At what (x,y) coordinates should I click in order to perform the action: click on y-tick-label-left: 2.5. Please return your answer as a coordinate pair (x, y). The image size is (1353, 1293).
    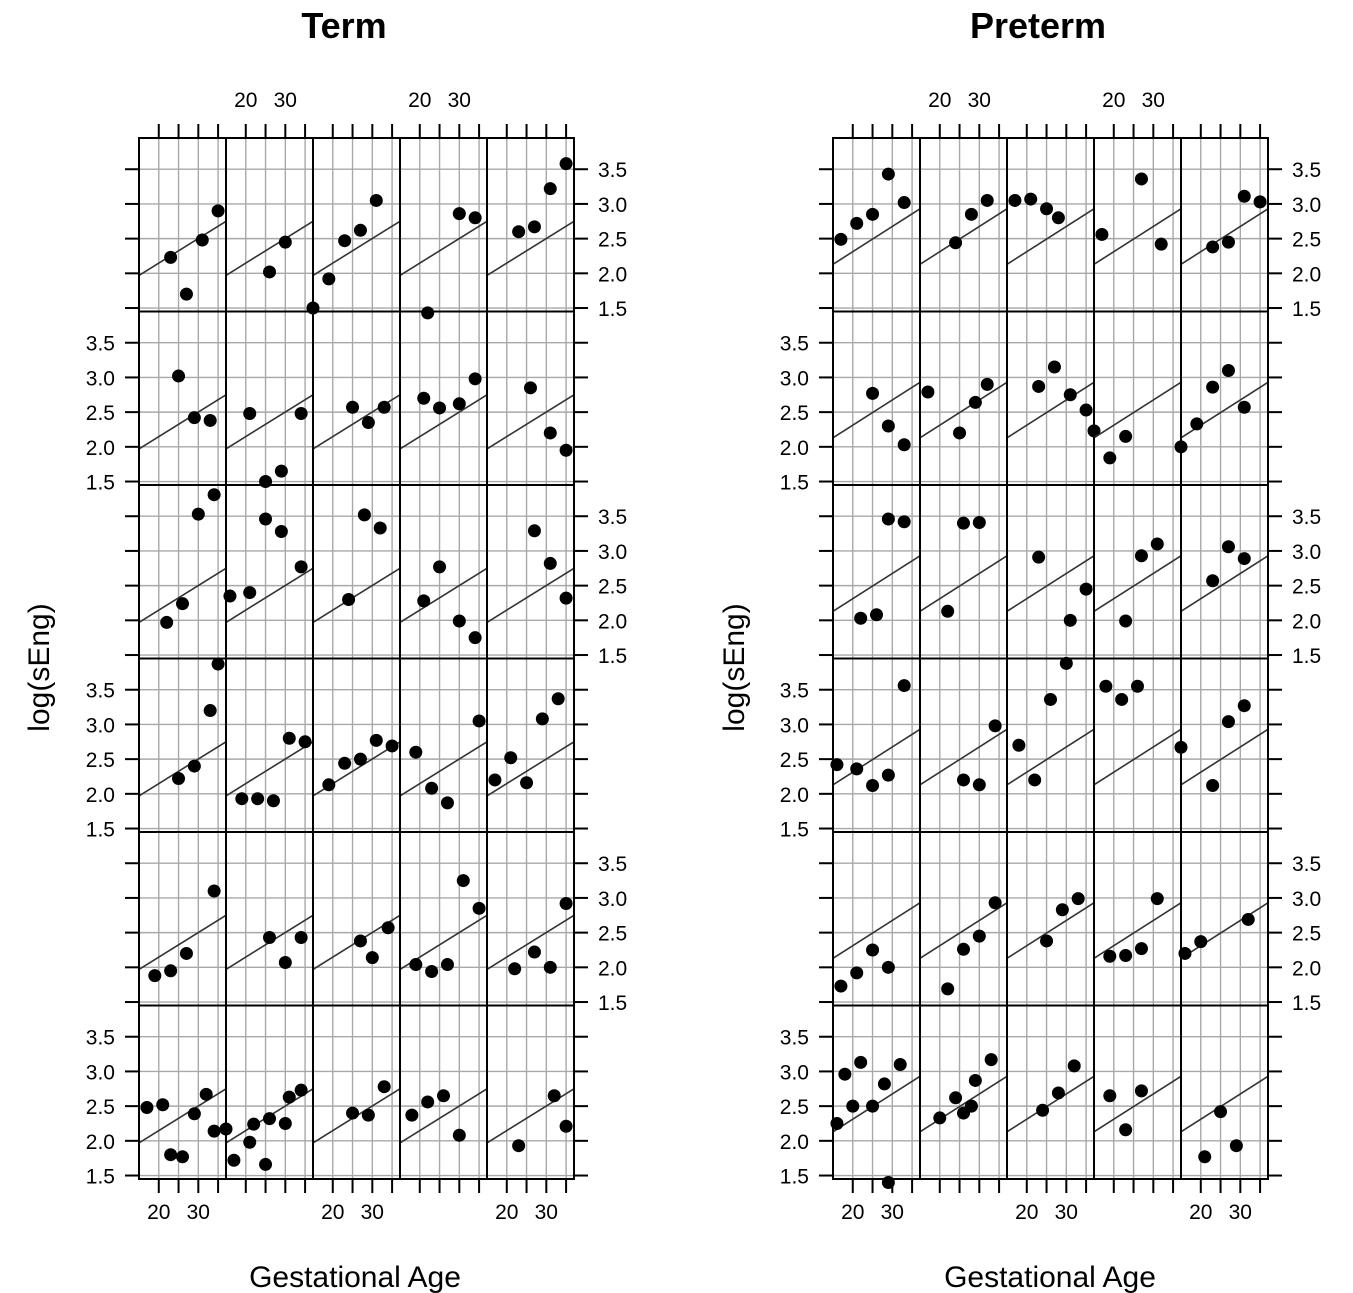
    Looking at the image, I should click on (794, 1107).